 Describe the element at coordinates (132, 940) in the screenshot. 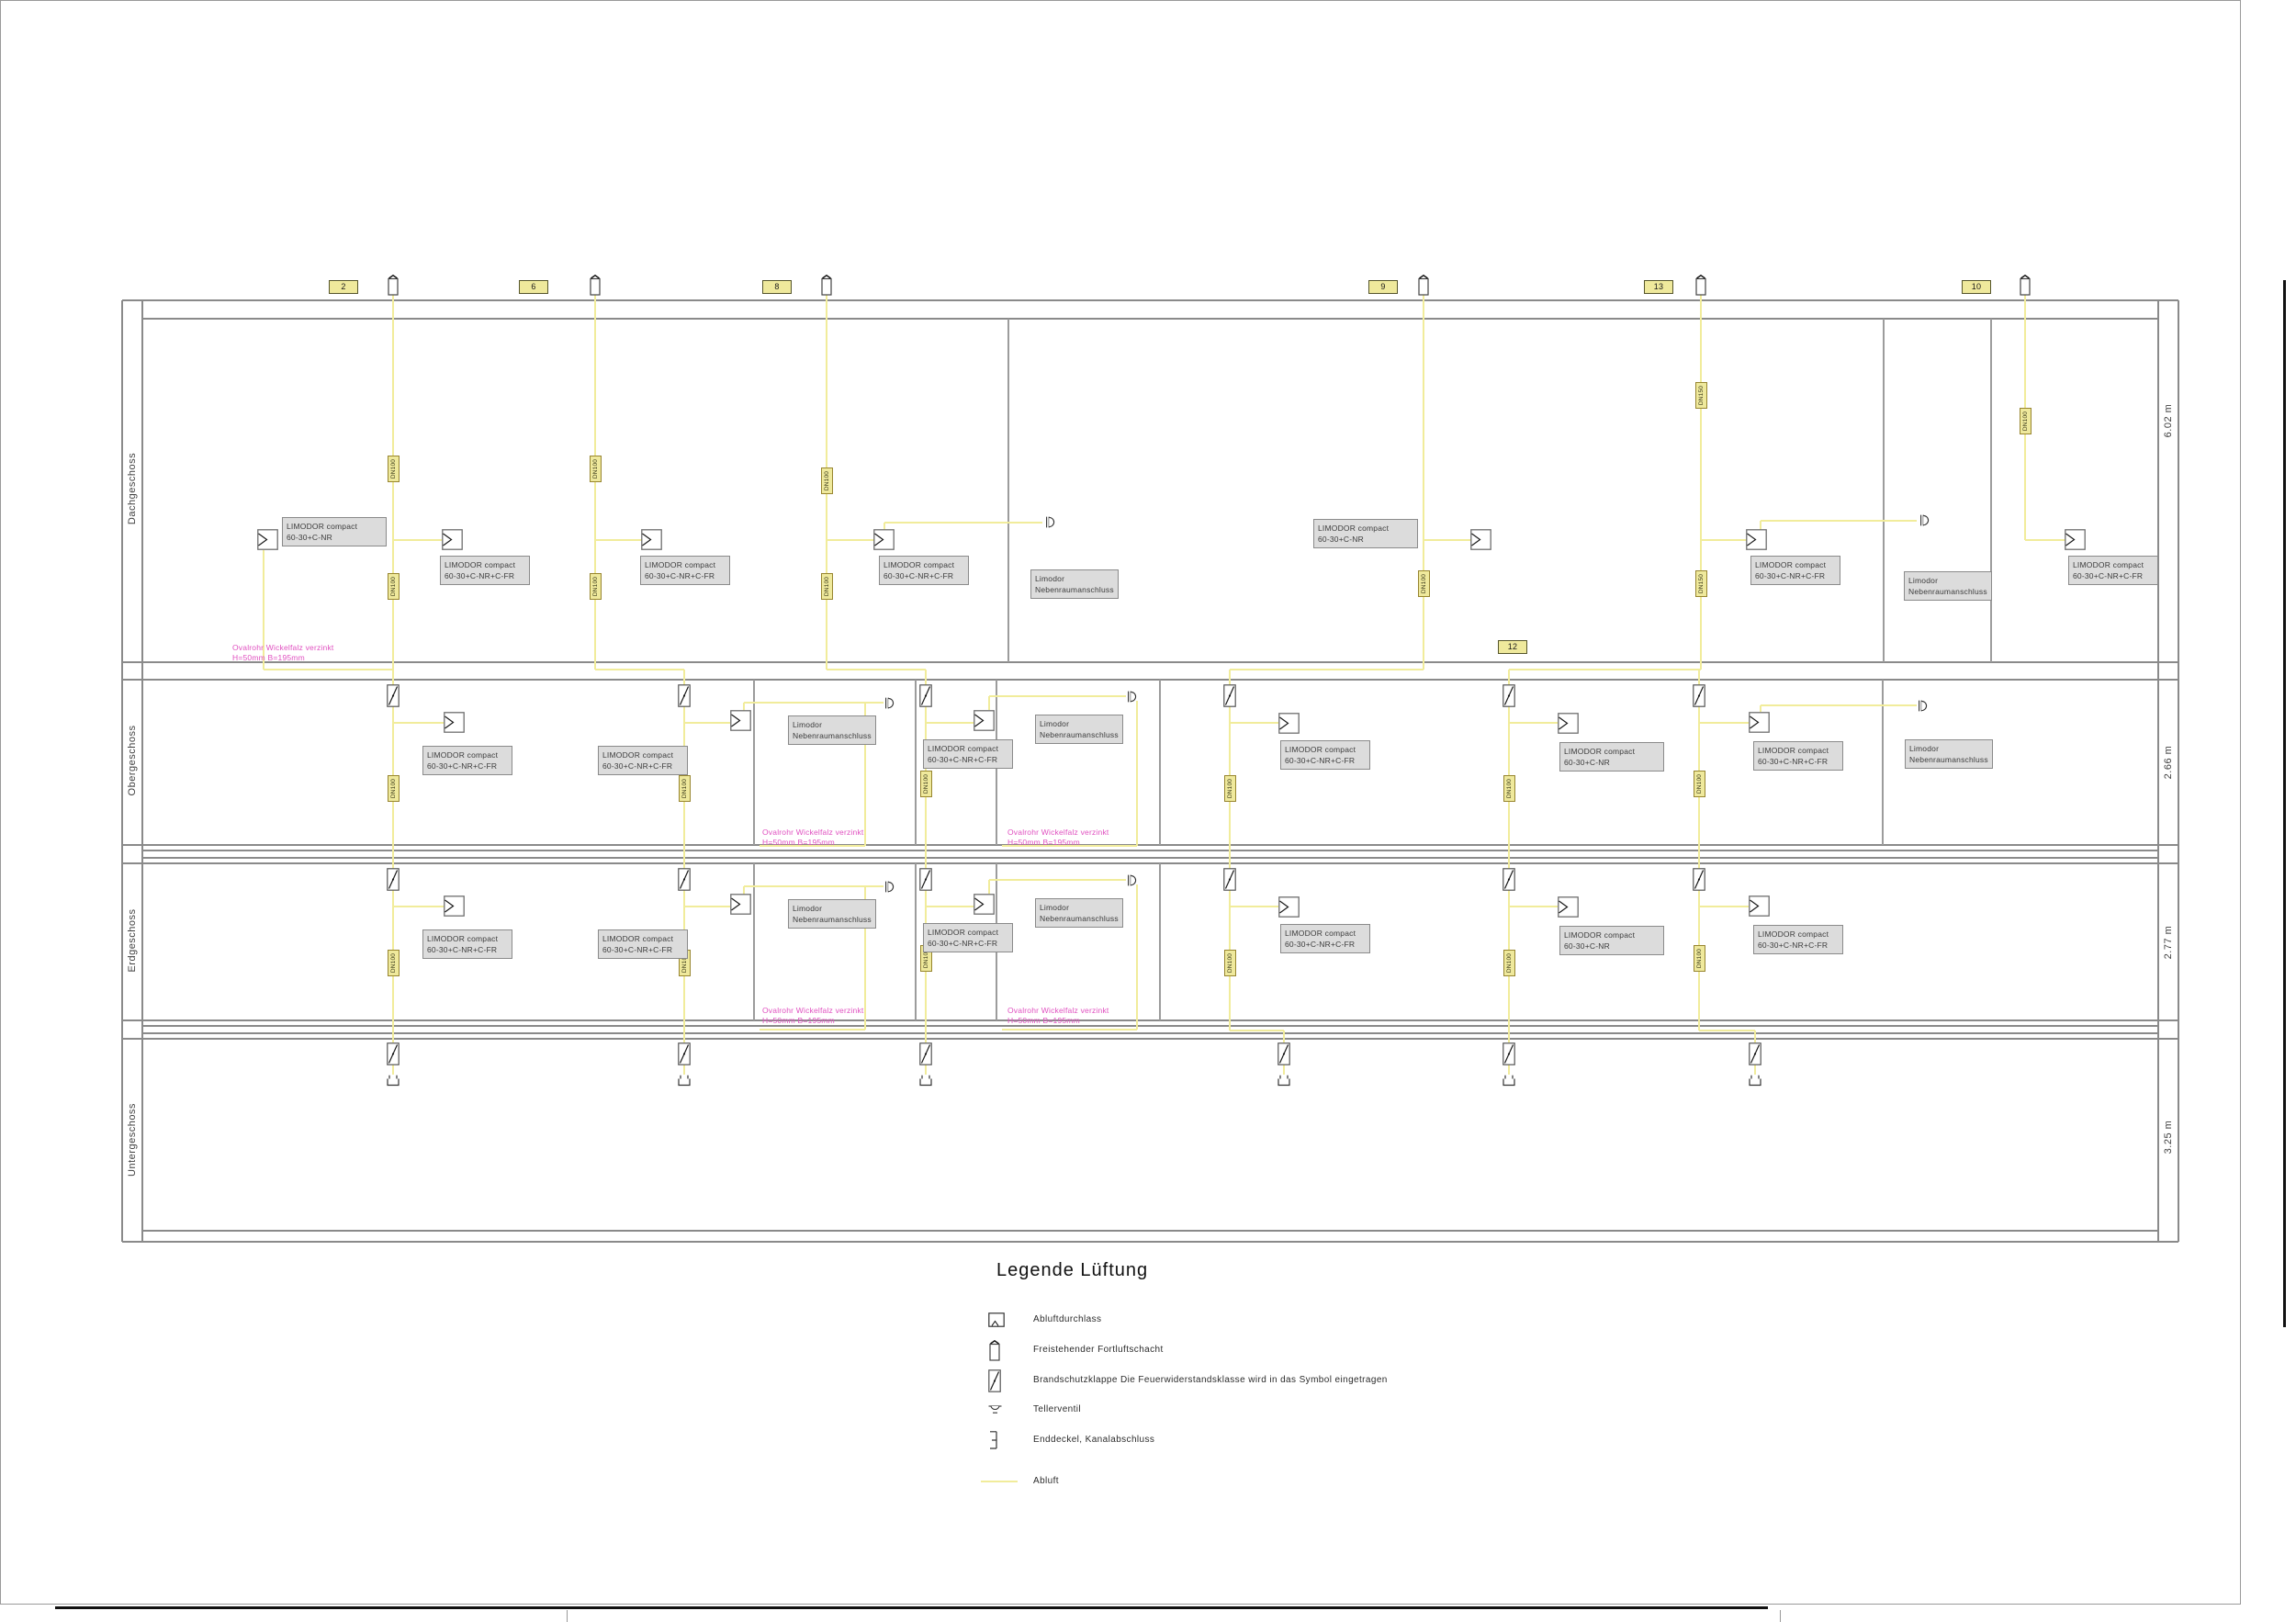

I see `floor-name-label: Erdgeschoss` at that location.